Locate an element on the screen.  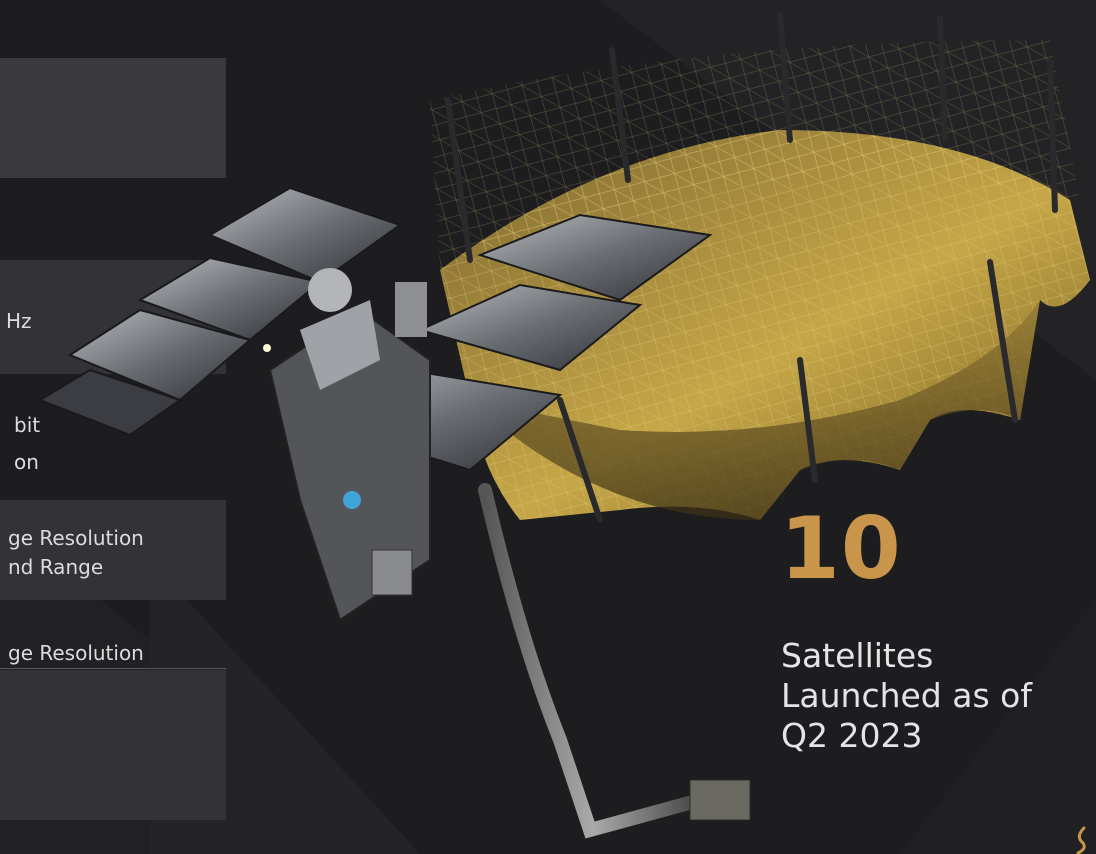
info-panel-bottom is located at coordinates (113, 745).